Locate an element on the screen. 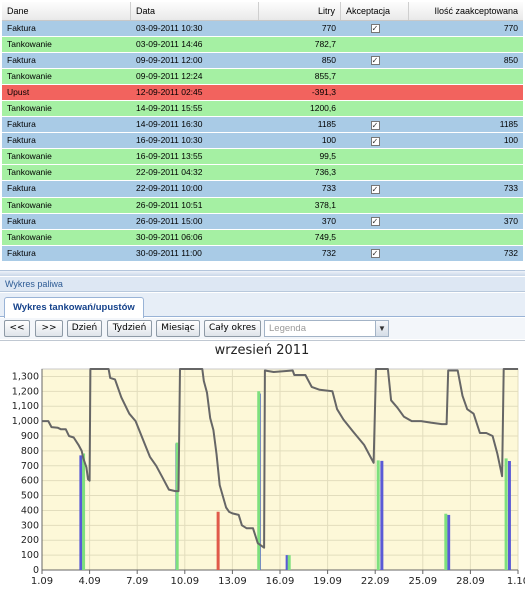  cell-date: 16-09-2011 10:30 is located at coordinates (169, 140).